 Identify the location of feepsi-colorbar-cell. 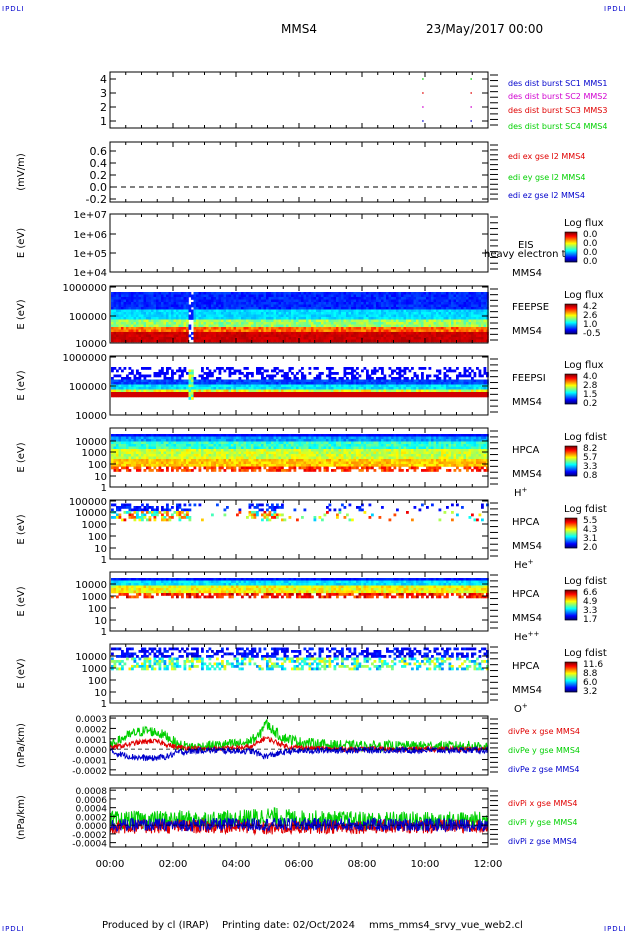
(571, 387).